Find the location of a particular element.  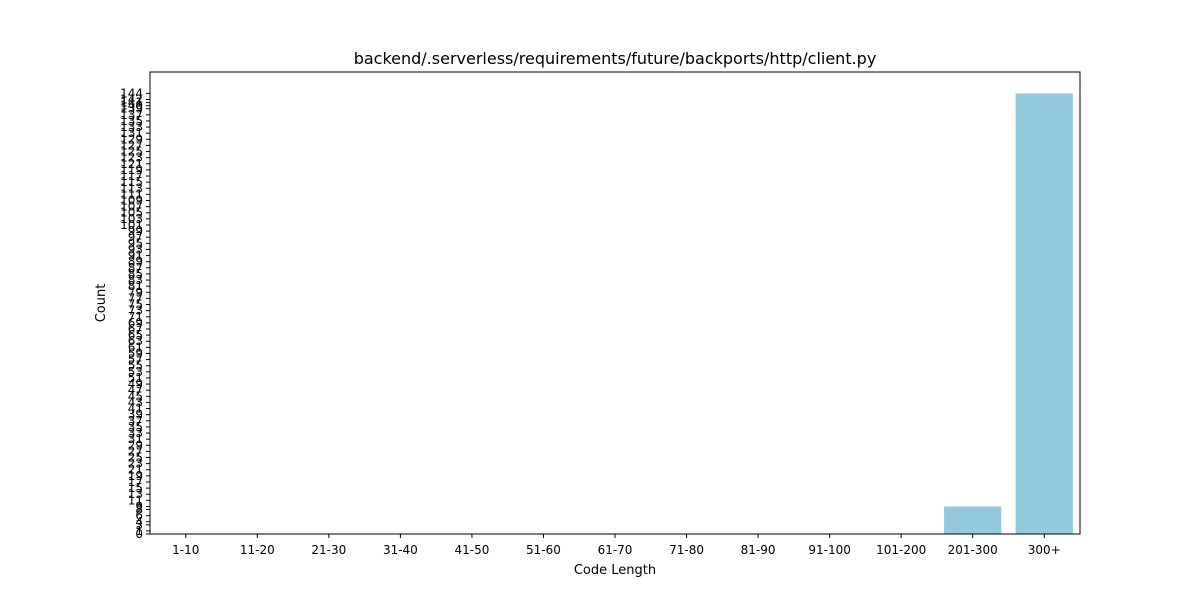

x-tick-label: 61-70 is located at coordinates (615, 550).